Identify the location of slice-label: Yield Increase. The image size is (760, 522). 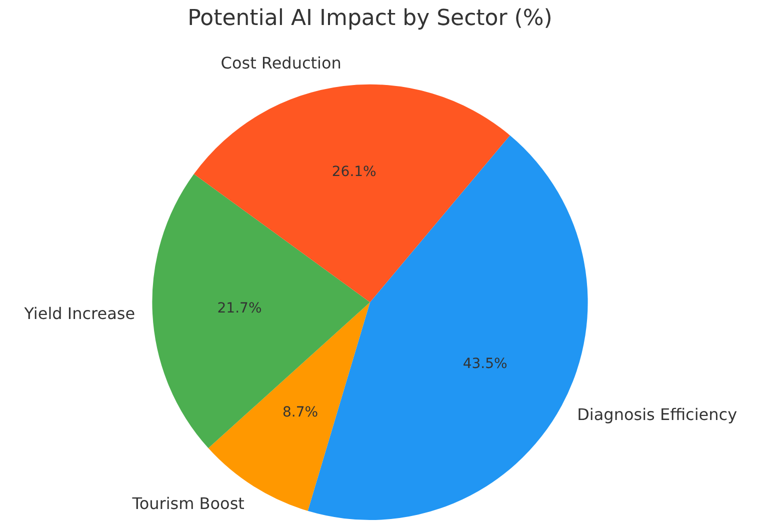
(79, 313).